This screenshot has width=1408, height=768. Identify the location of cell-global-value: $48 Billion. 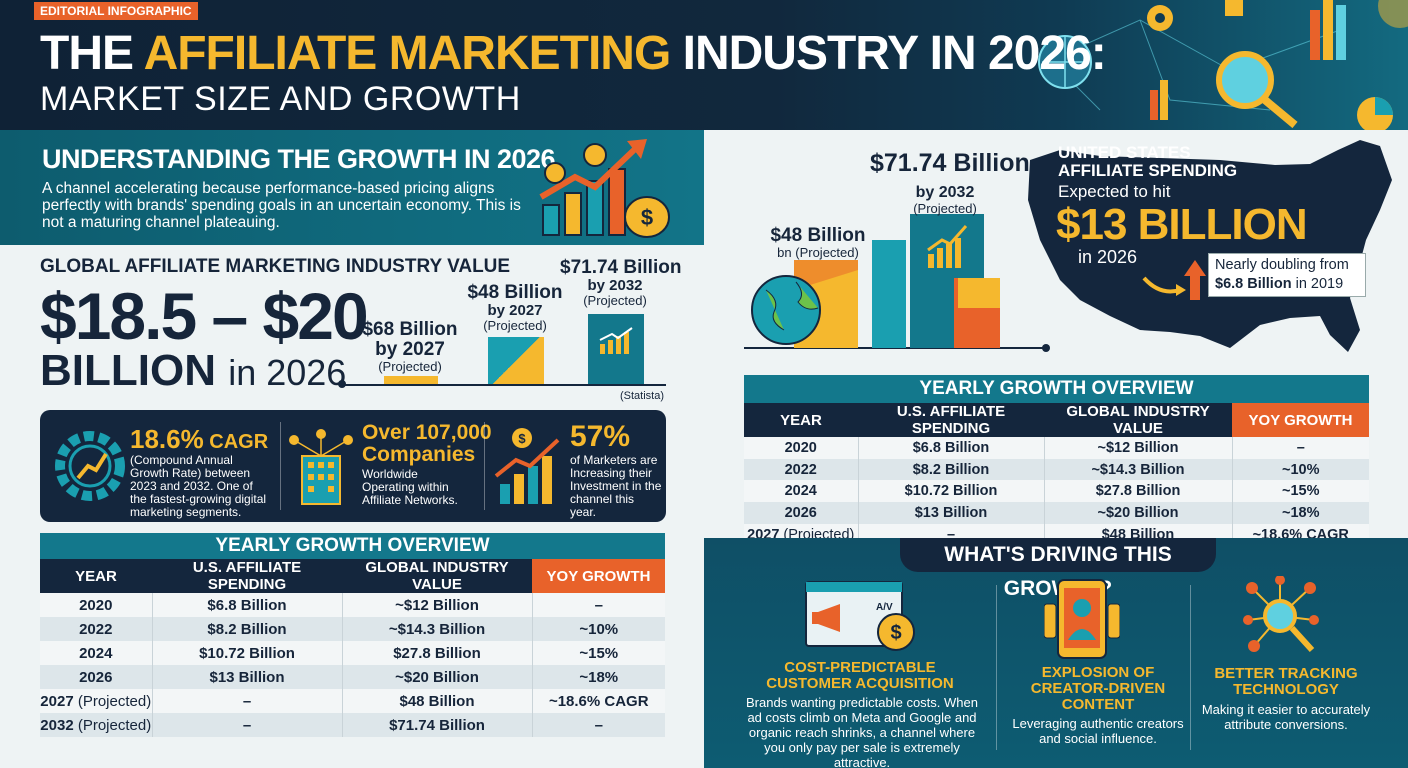
(437, 701).